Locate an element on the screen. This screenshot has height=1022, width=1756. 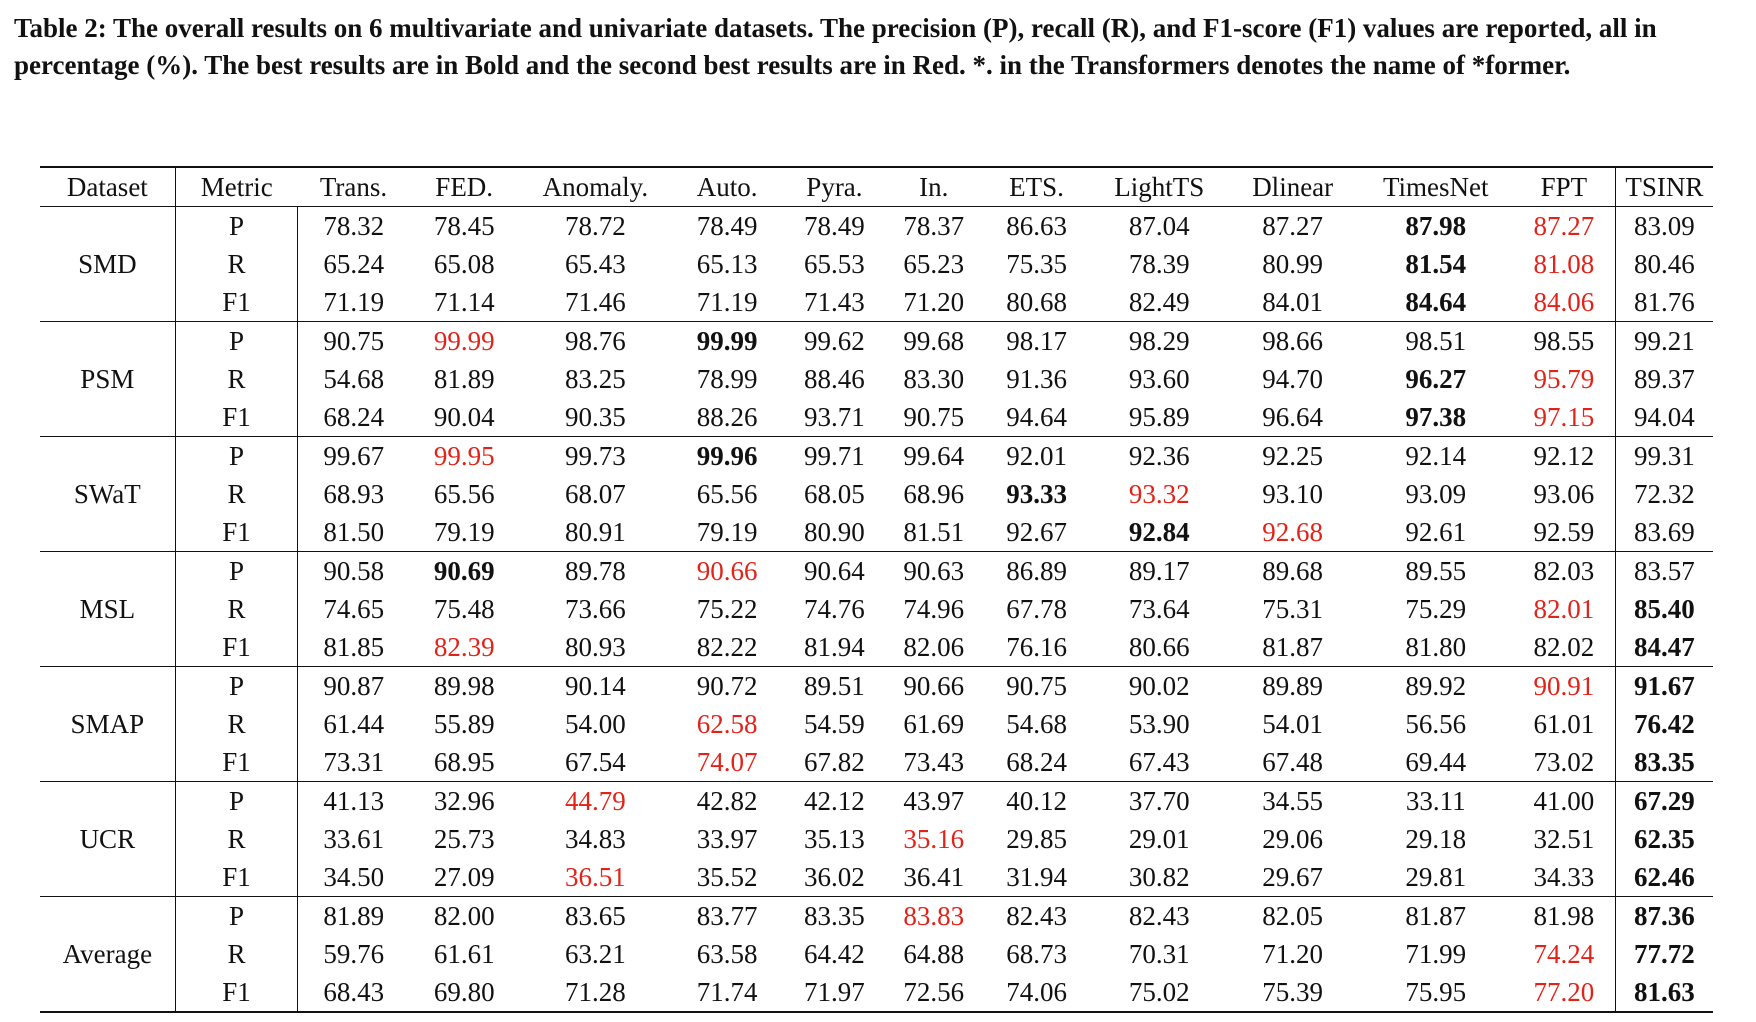
value-cell: 80.93 is located at coordinates (595, 647).